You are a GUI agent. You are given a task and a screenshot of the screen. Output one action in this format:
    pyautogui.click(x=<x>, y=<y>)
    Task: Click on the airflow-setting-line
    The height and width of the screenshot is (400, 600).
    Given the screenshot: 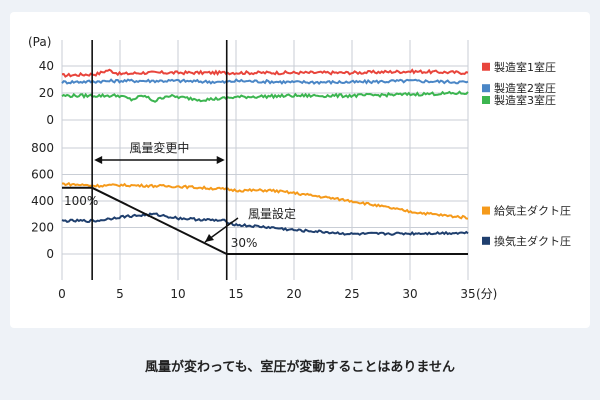 What is the action you would take?
    pyautogui.click(x=265, y=220)
    